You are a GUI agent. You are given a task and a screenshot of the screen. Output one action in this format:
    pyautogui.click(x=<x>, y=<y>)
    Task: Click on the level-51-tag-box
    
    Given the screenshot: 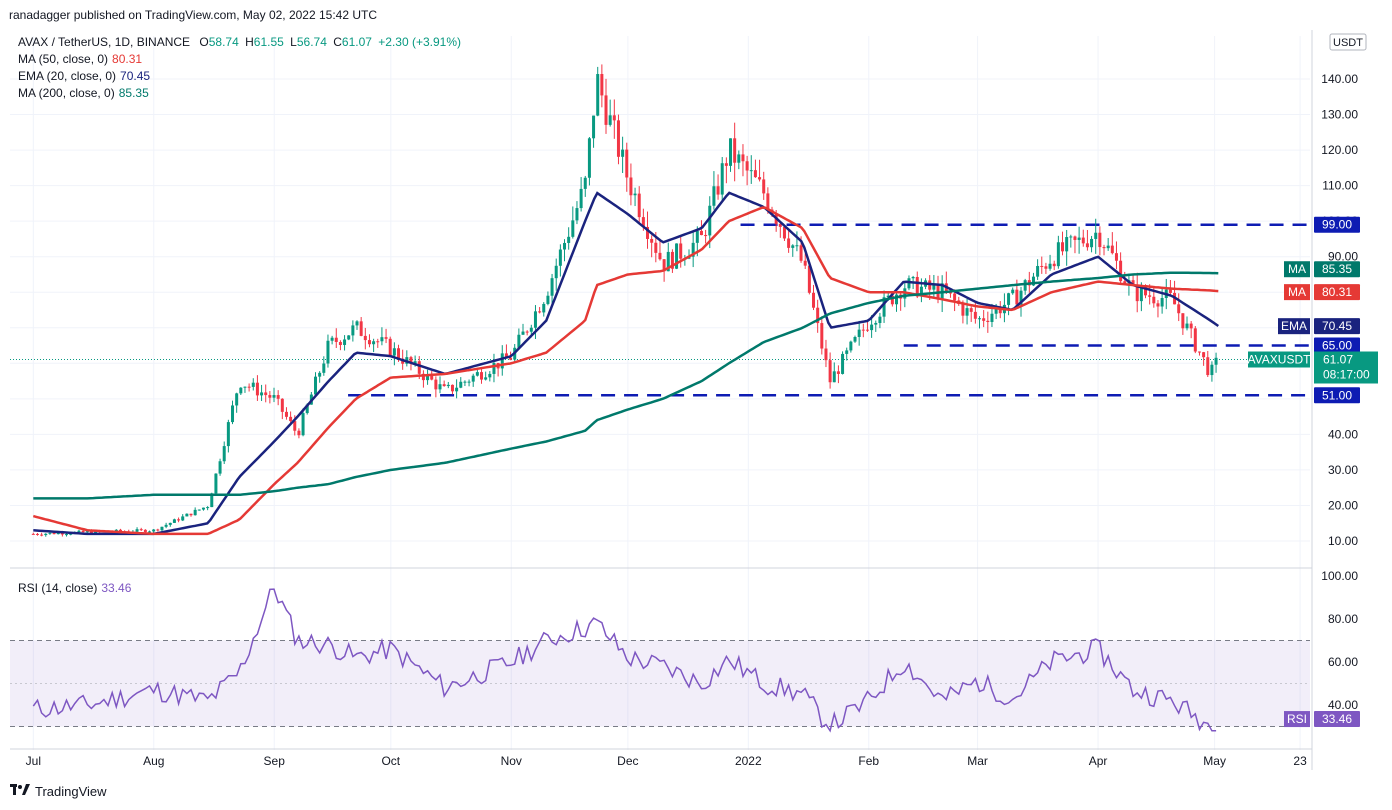 What is the action you would take?
    pyautogui.click(x=1337, y=395)
    